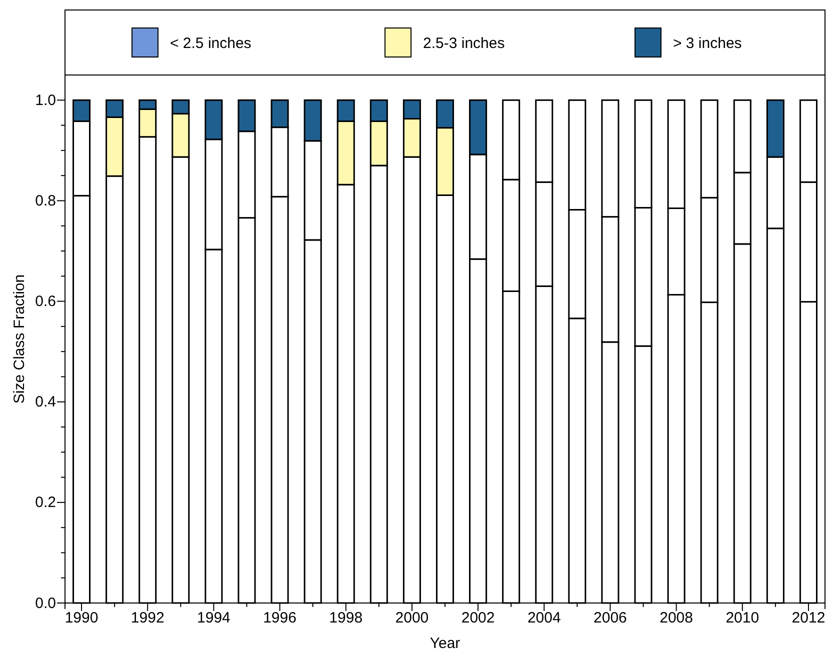  I want to click on x-tick-label: 1996, so click(279, 618).